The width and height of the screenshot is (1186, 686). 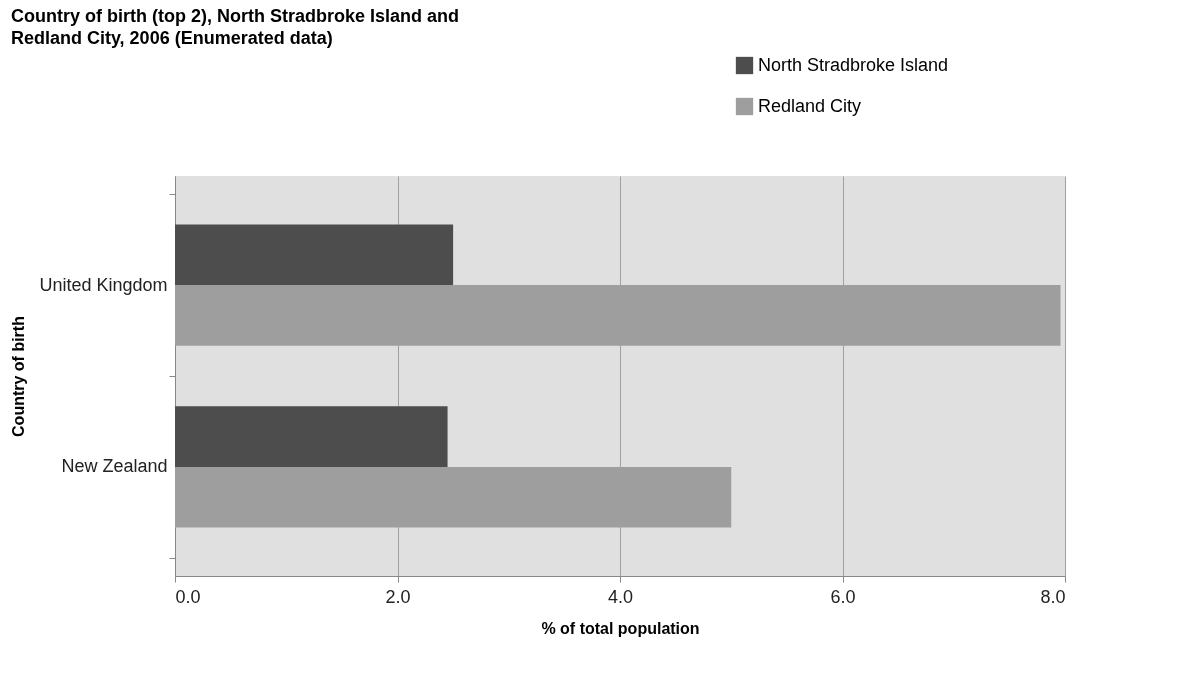 I want to click on x-tick-label: 8.0, so click(x=1053, y=596).